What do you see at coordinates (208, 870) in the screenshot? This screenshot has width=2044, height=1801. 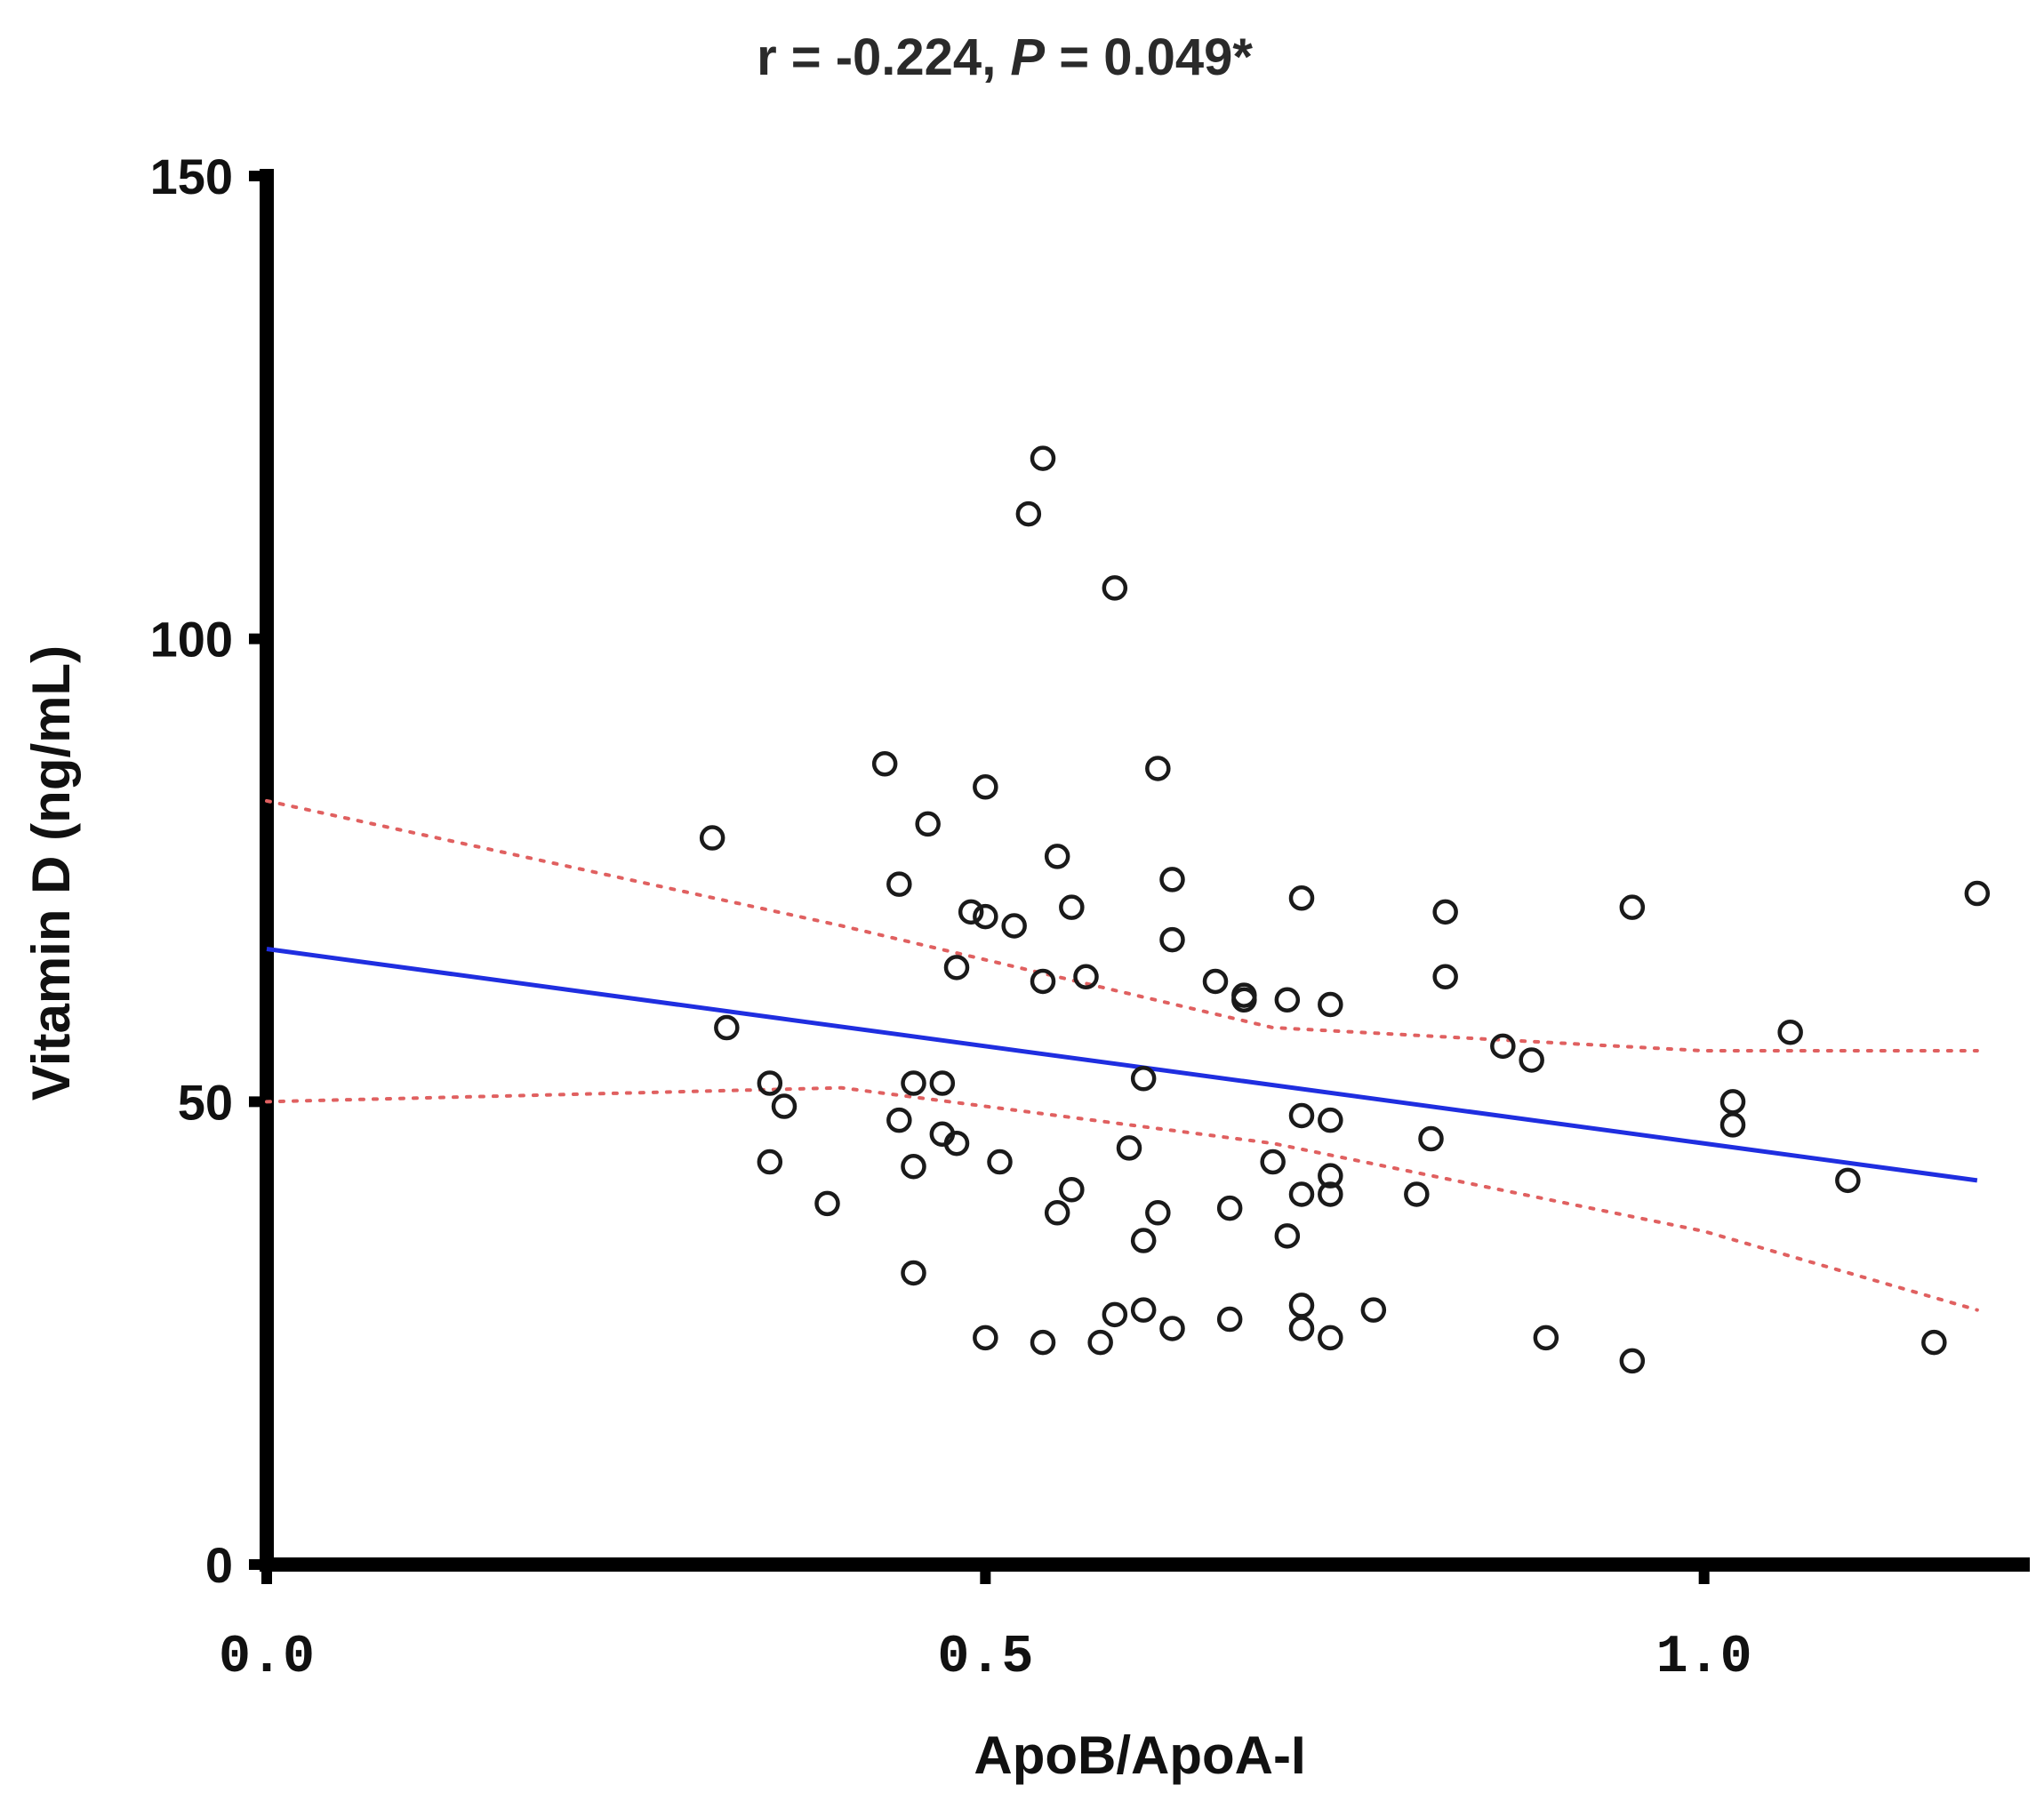 I see `y-axis-ticks: 0 50 100 150` at bounding box center [208, 870].